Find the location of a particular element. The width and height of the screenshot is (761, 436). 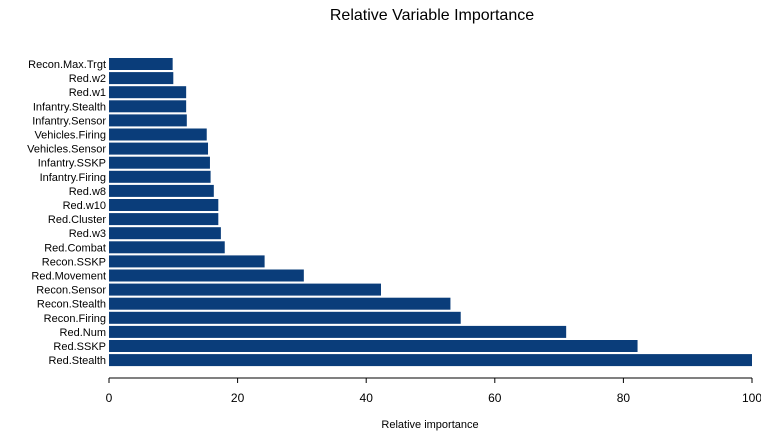

category-label: Red.w2 is located at coordinates (87, 79).